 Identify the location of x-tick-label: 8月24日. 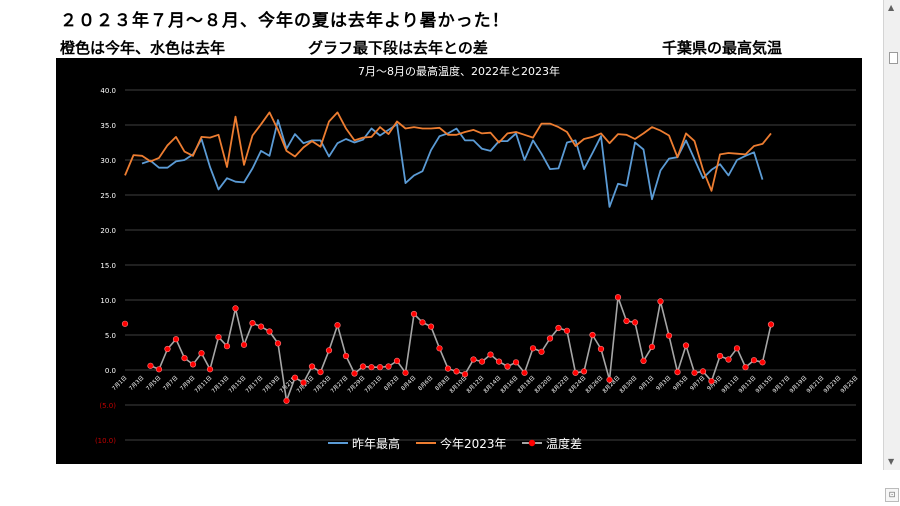
(577, 384).